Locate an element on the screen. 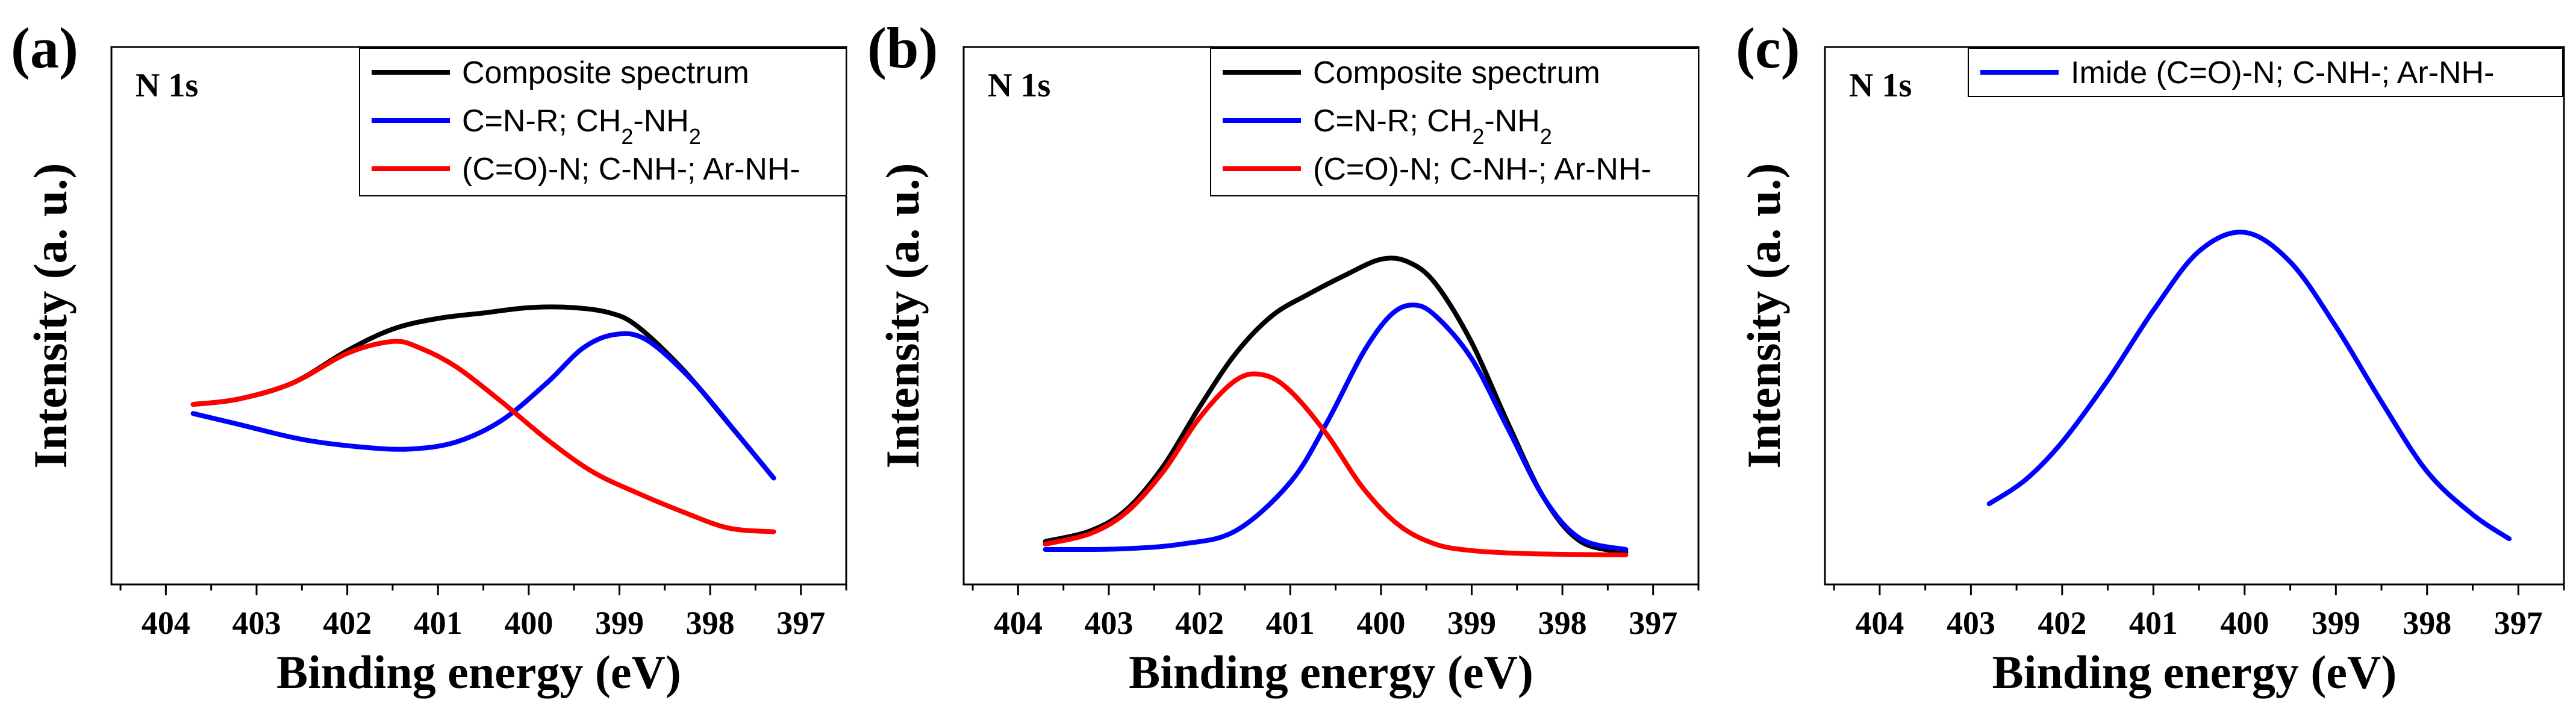 The height and width of the screenshot is (717, 2576). legend-label: Imide (C=O)-N; C-NH-; Ar-NH- is located at coordinates (2282, 72).